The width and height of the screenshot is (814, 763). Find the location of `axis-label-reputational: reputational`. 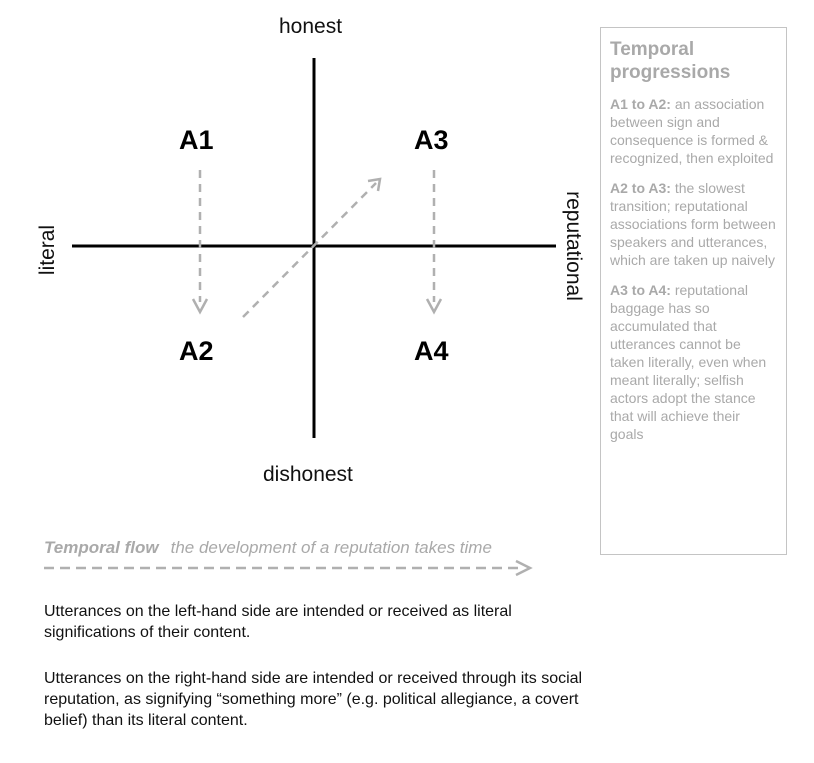

axis-label-reputational: reputational is located at coordinates (573, 246).